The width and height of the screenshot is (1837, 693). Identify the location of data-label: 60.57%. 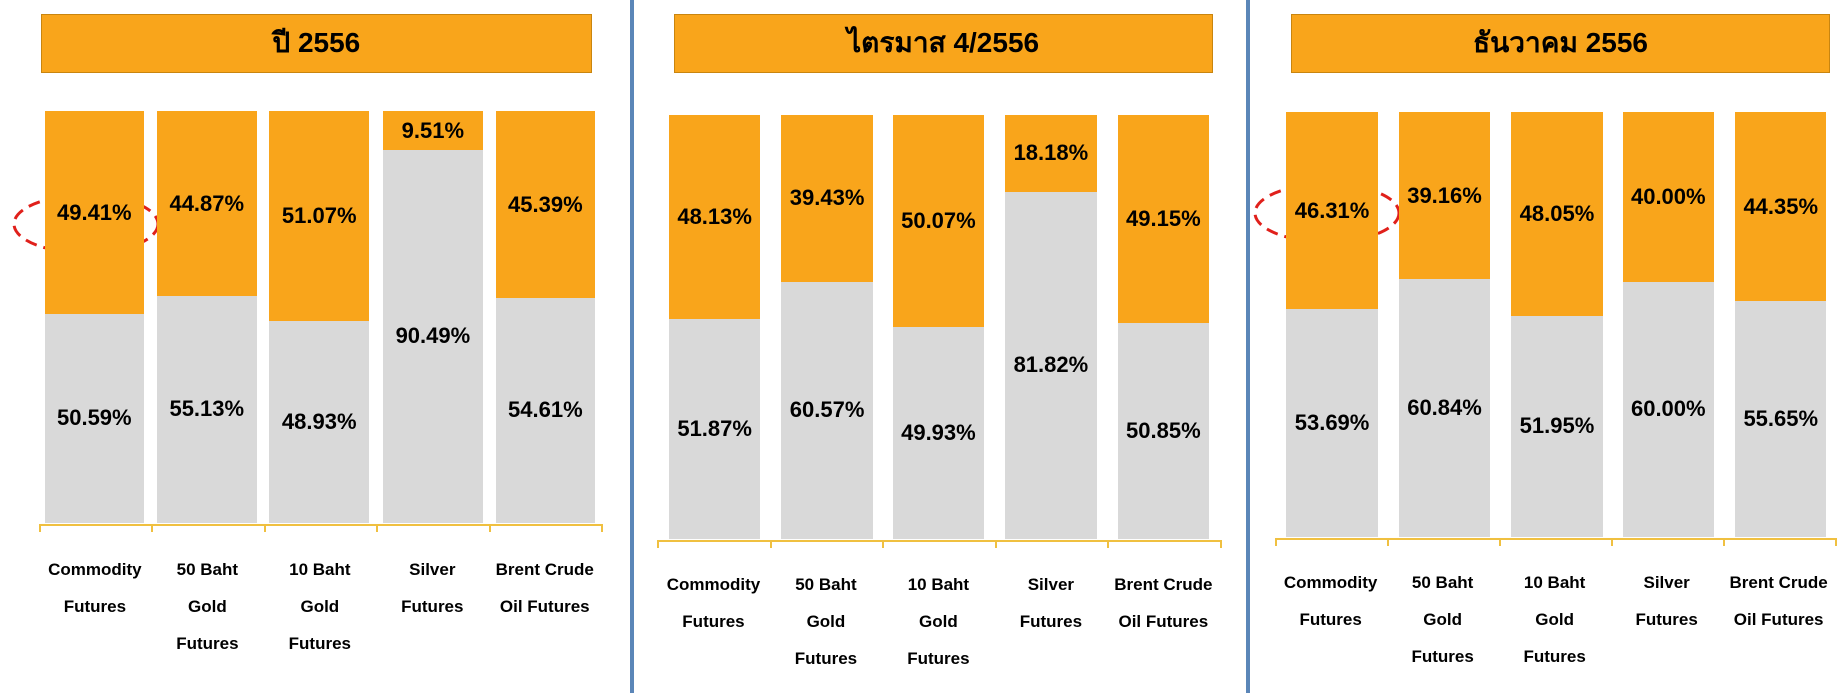
(827, 410).